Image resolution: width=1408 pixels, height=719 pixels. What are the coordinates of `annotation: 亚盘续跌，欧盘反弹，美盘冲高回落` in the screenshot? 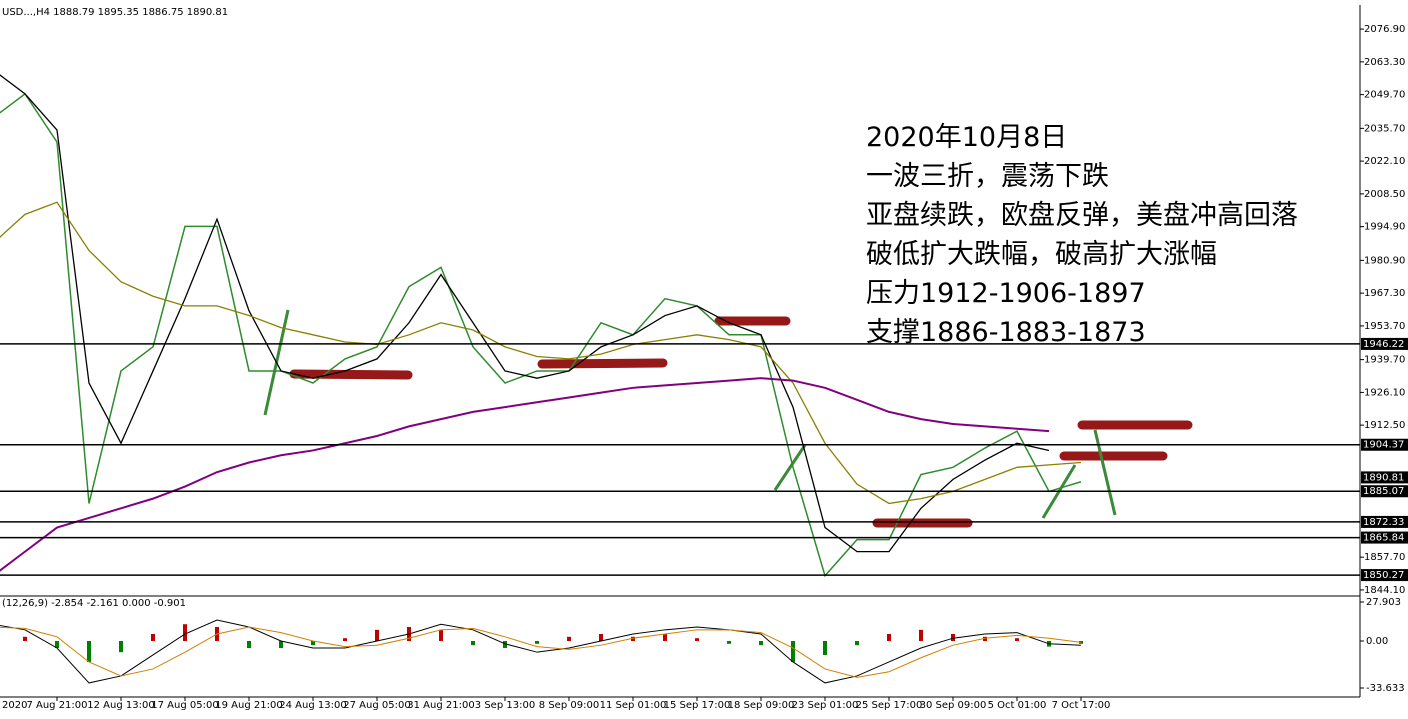 It's located at (1082, 215).